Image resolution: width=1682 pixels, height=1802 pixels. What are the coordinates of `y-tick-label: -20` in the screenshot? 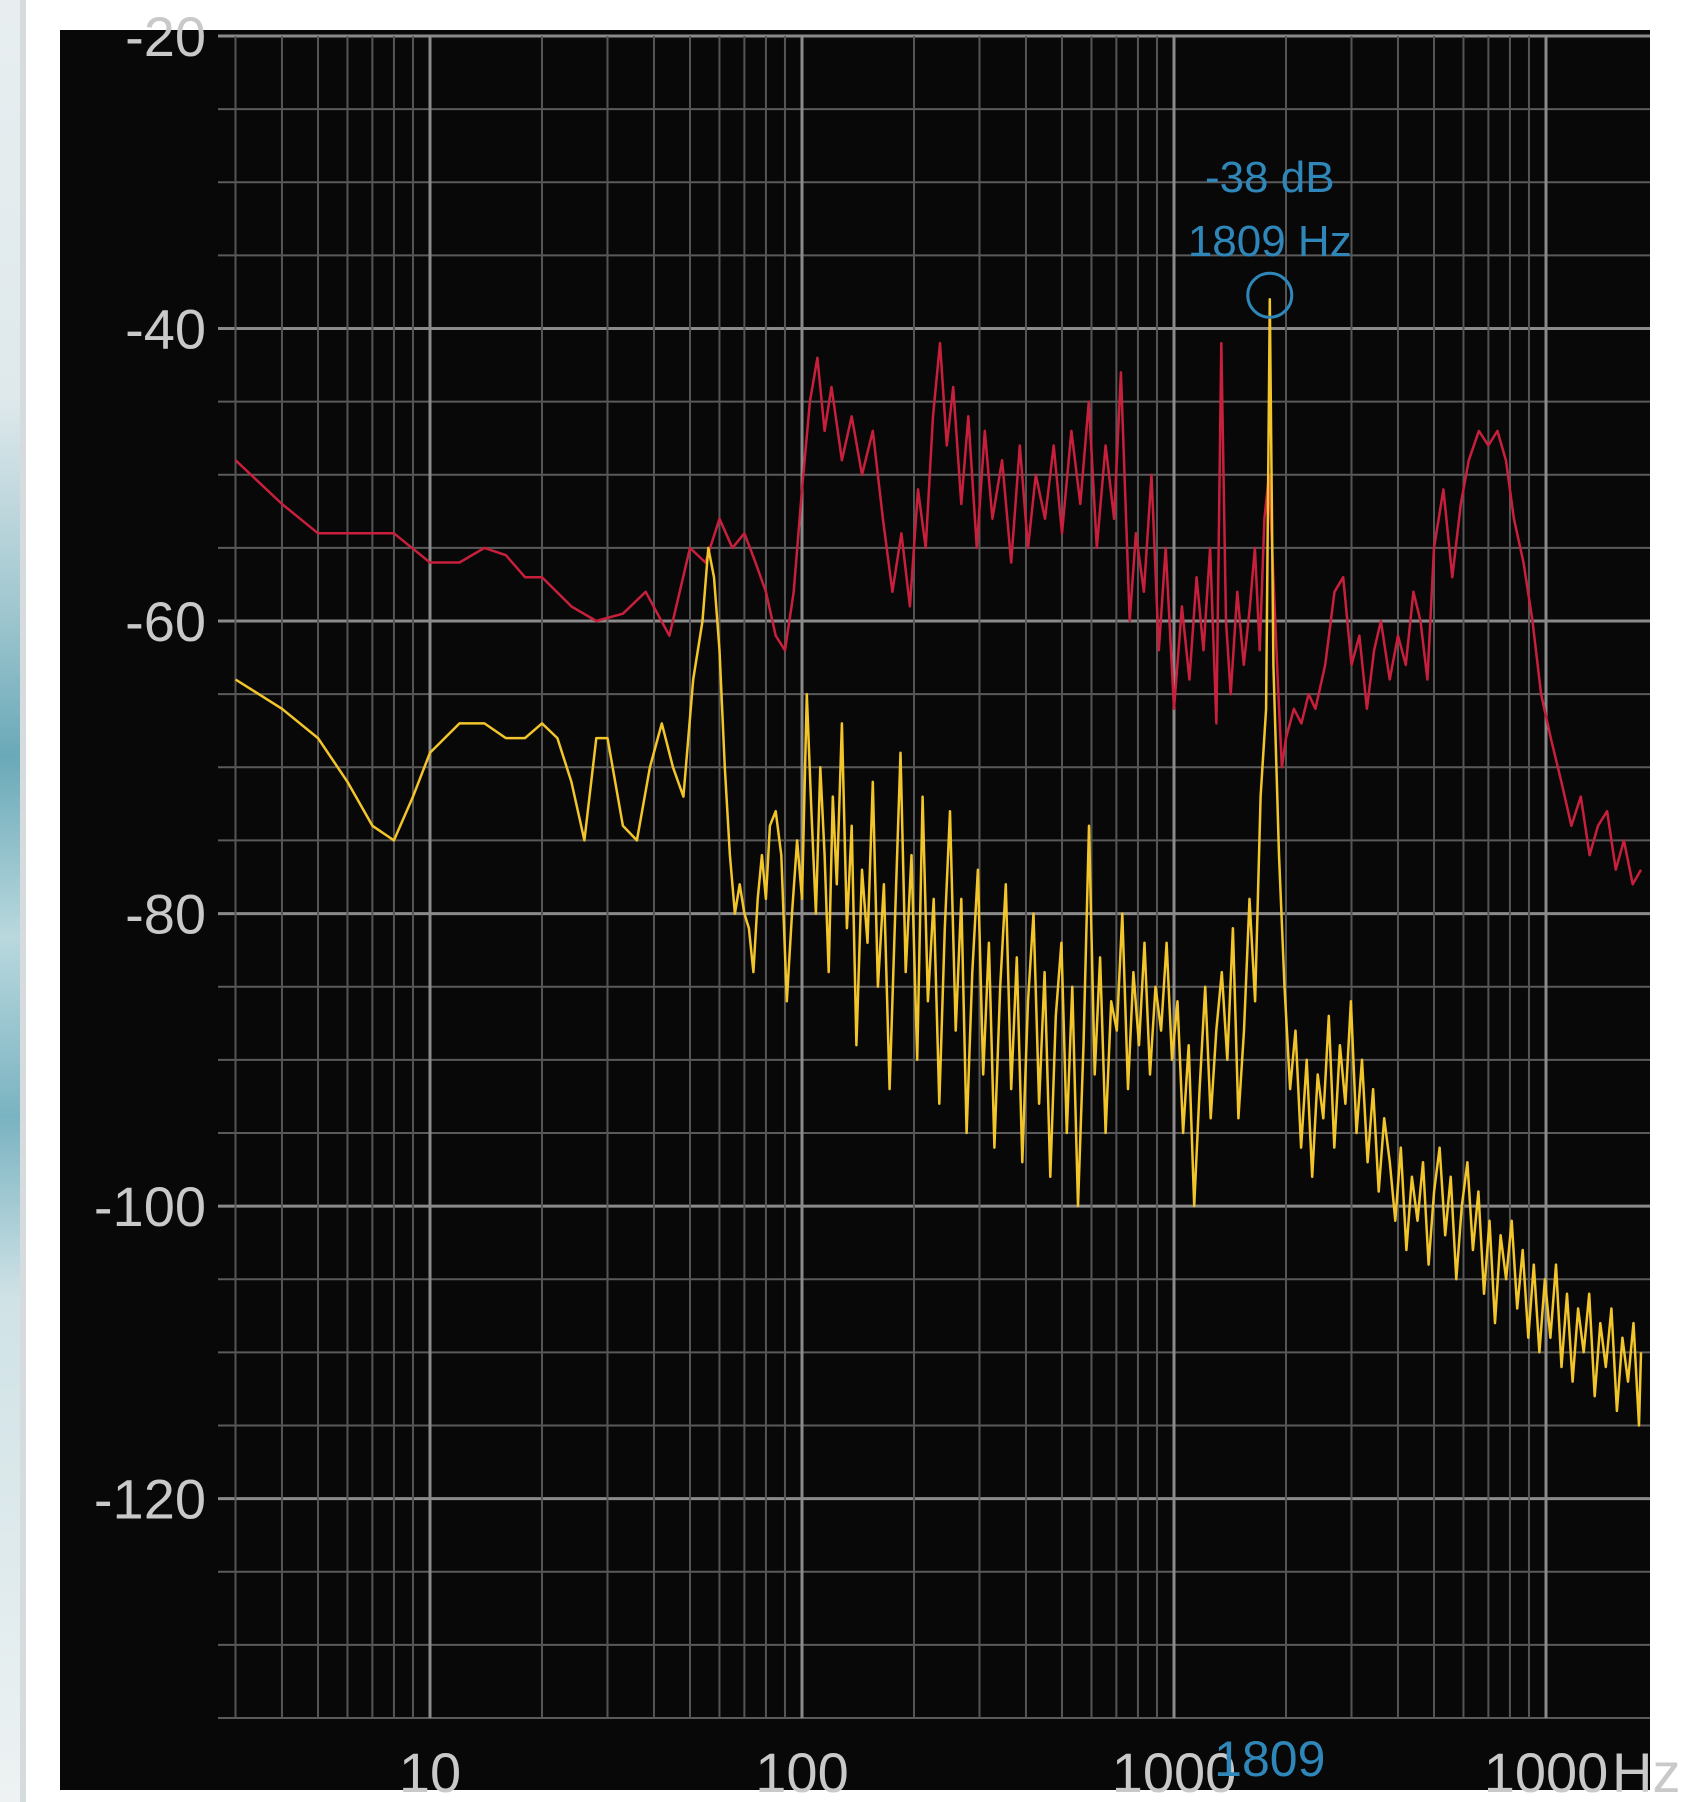 It's located at (165, 36).